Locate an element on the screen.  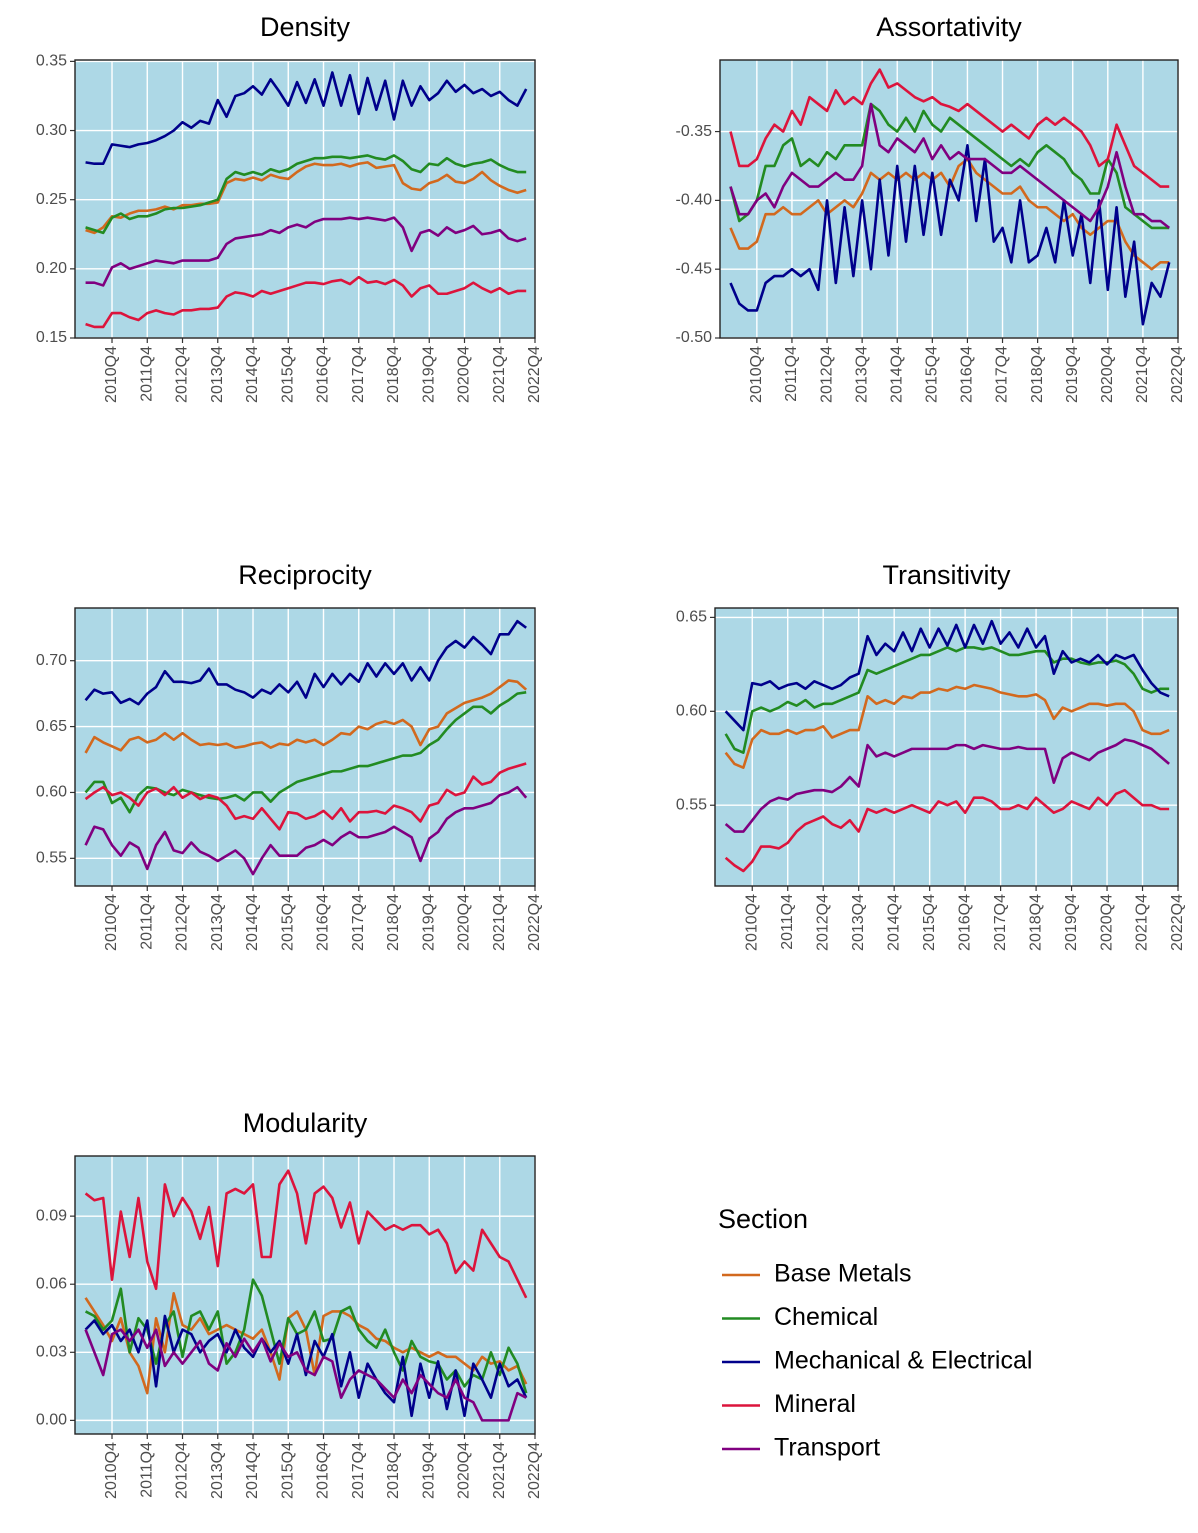
y-tick-label: 0.20 is located at coordinates (51, 268).